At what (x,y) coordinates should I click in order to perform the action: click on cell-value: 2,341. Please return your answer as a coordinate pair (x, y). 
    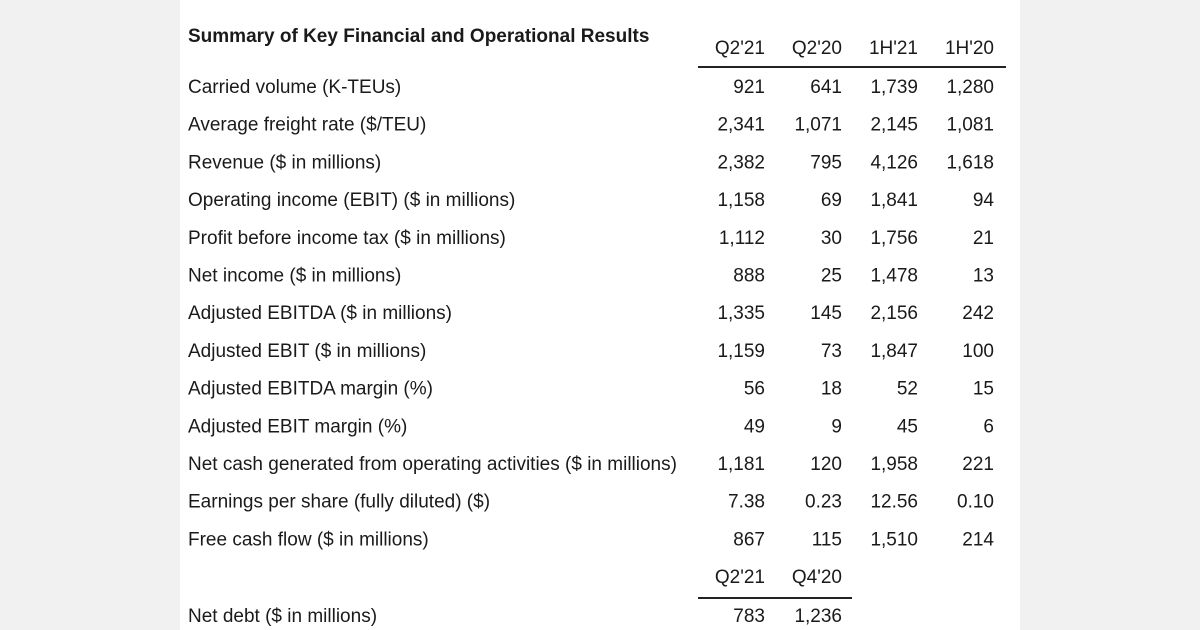
    Looking at the image, I should click on (741, 125).